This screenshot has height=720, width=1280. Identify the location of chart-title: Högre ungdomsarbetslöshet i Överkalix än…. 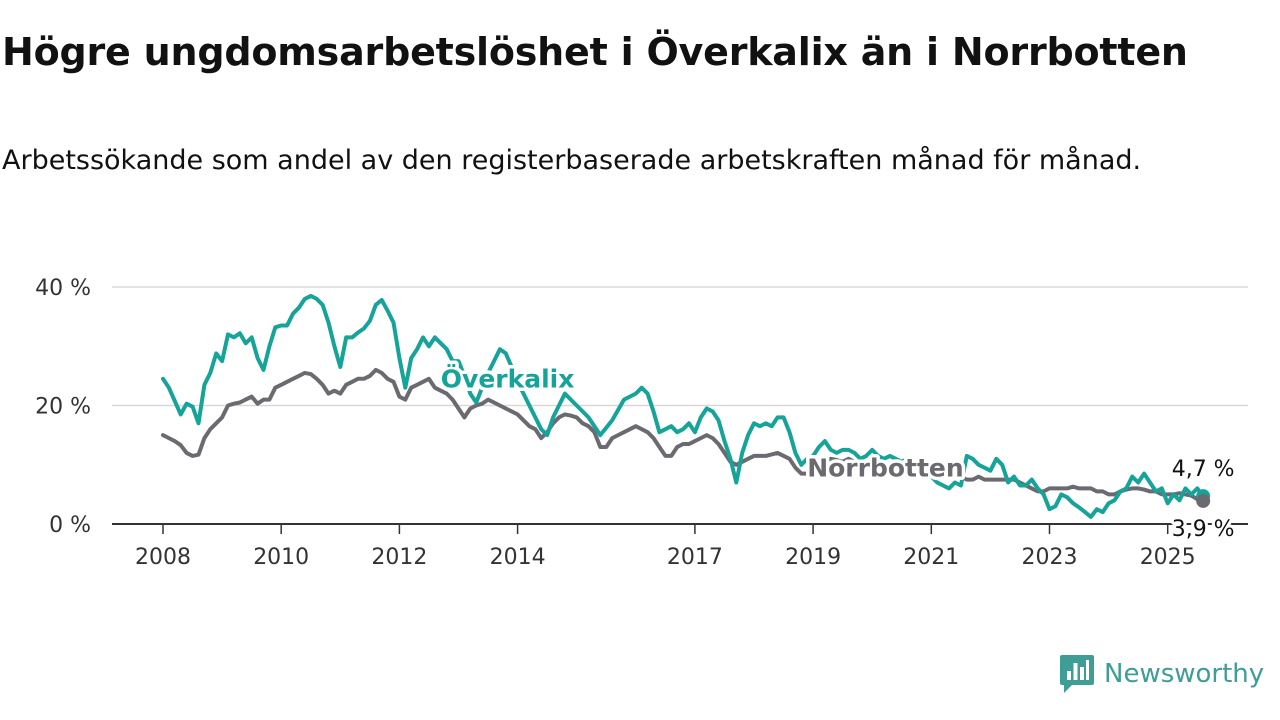
(595, 52).